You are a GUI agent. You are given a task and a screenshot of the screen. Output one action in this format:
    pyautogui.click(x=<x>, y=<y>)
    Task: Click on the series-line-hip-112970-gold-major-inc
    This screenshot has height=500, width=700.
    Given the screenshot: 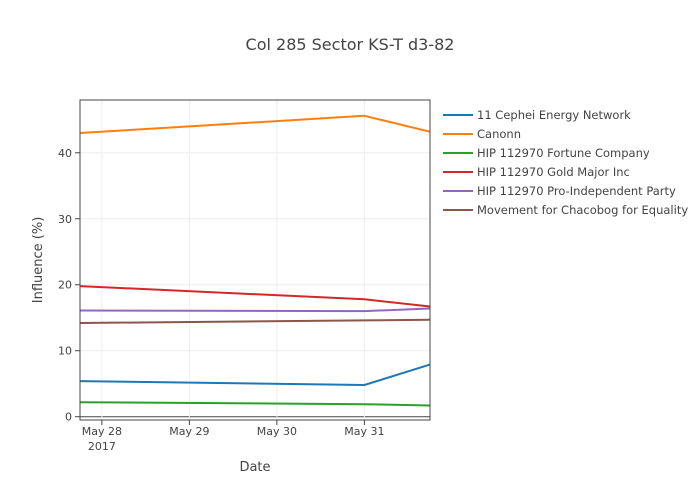 What is the action you would take?
    pyautogui.click(x=255, y=296)
    